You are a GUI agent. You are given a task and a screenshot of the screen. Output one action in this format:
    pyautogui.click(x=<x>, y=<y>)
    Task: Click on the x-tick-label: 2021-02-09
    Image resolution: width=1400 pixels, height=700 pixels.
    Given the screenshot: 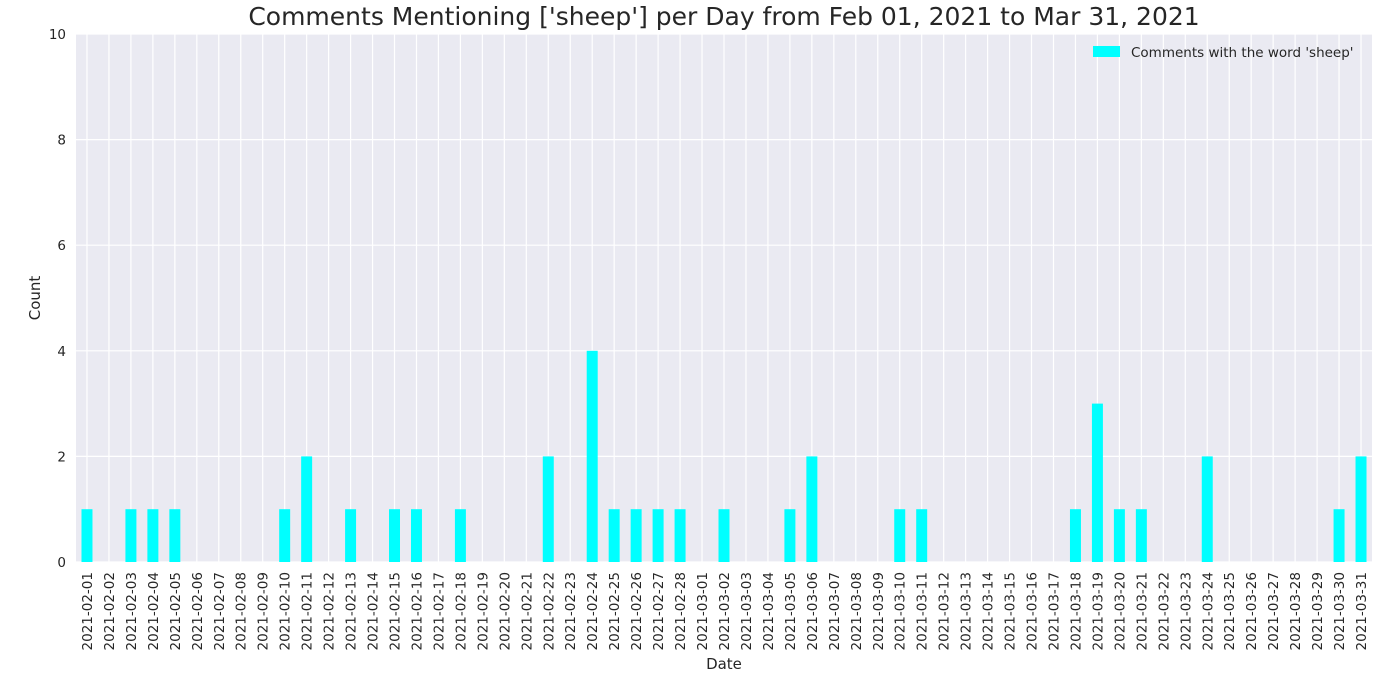 What is the action you would take?
    pyautogui.click(x=264, y=611)
    